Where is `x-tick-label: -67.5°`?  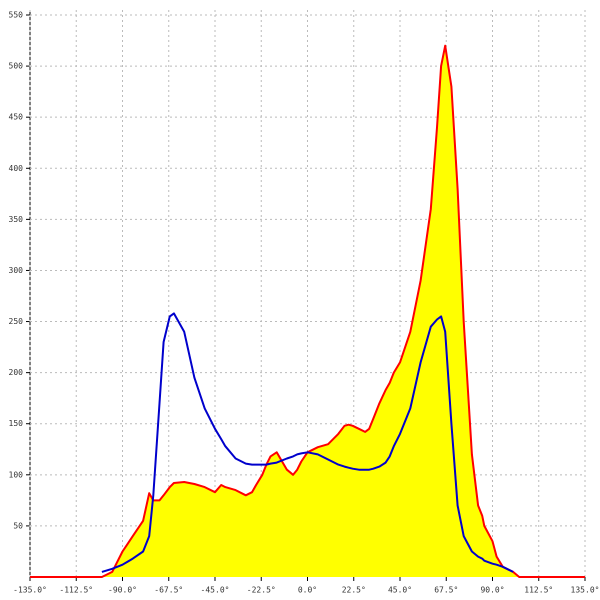
x-tick-label: -67.5° is located at coordinates (168, 590).